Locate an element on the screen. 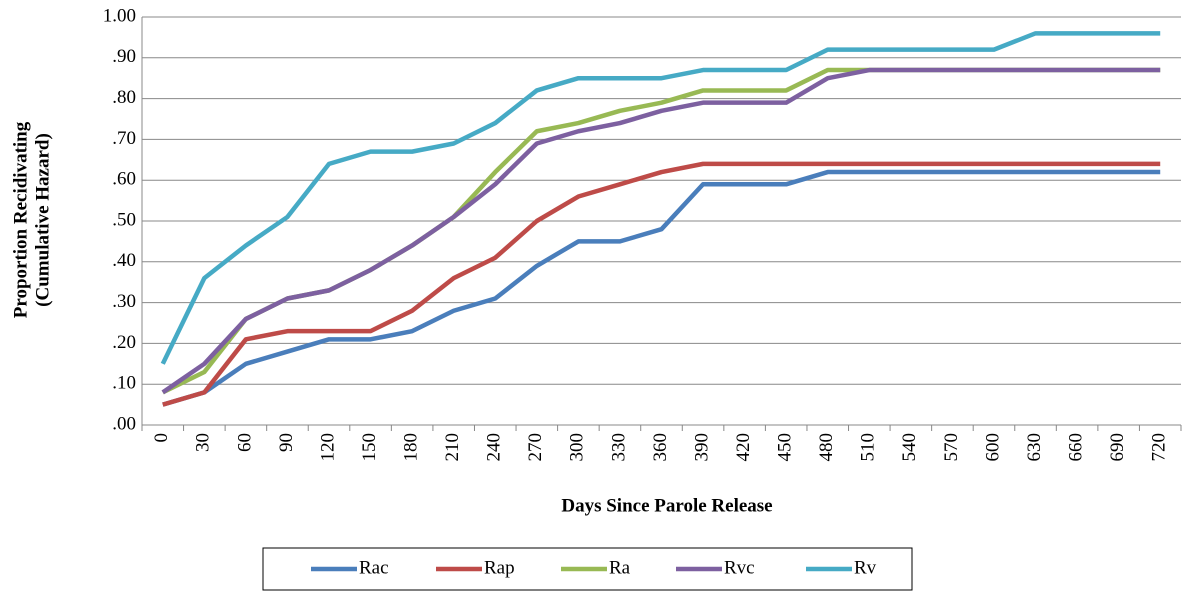 Image resolution: width=1182 pixels, height=596 pixels. y-tick-label: .40 is located at coordinates (124, 260).